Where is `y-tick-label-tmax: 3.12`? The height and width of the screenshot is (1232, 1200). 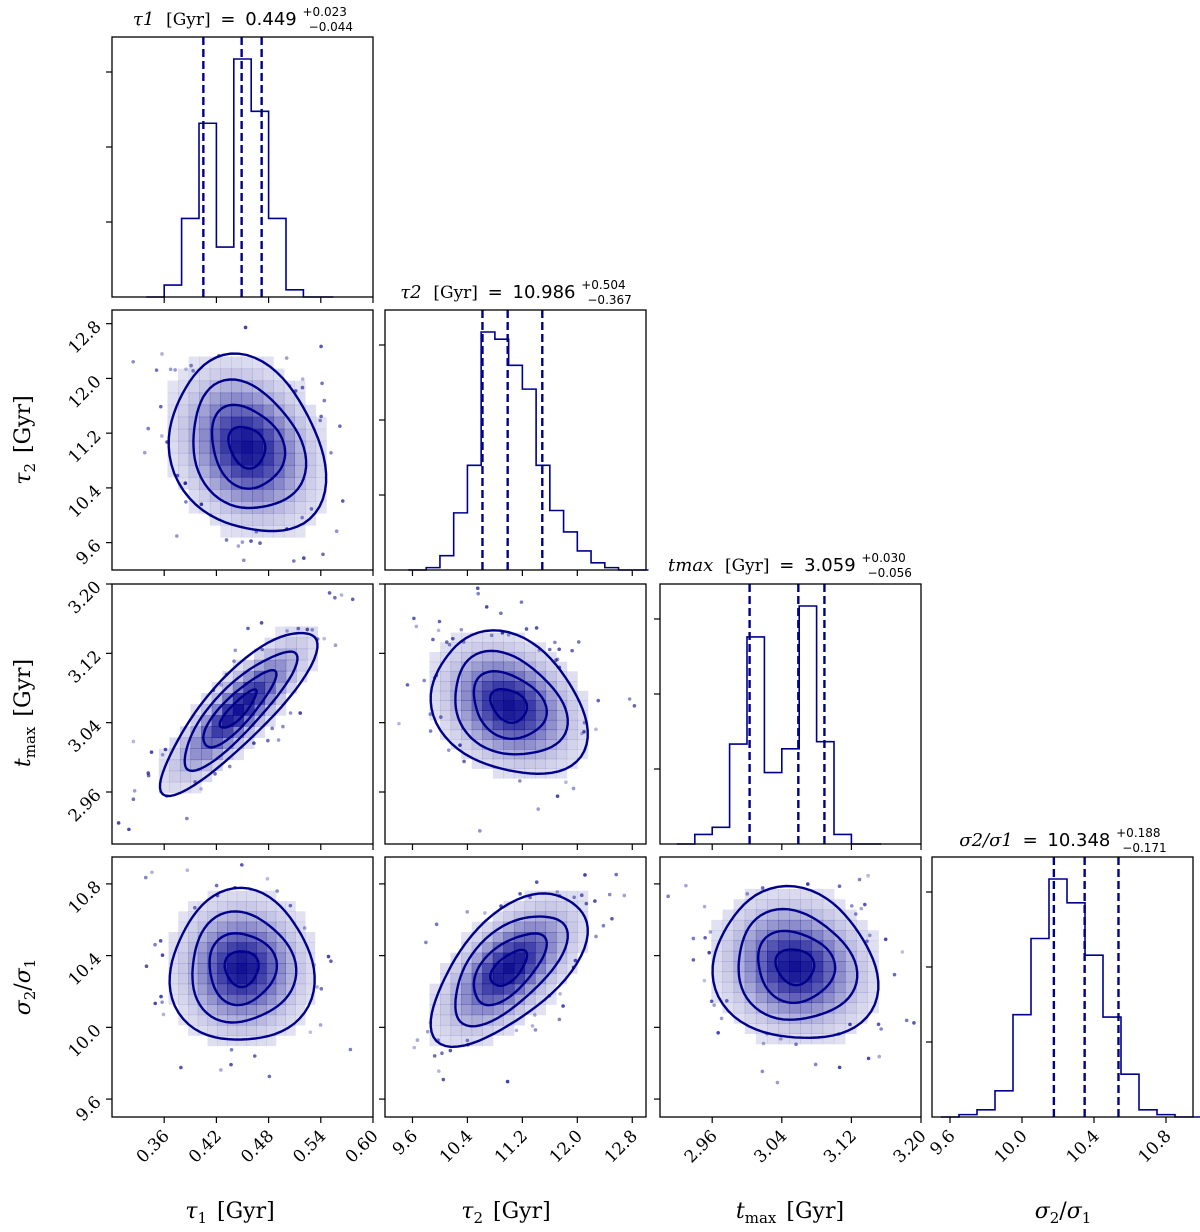
y-tick-label-tmax: 3.12 is located at coordinates (85, 667).